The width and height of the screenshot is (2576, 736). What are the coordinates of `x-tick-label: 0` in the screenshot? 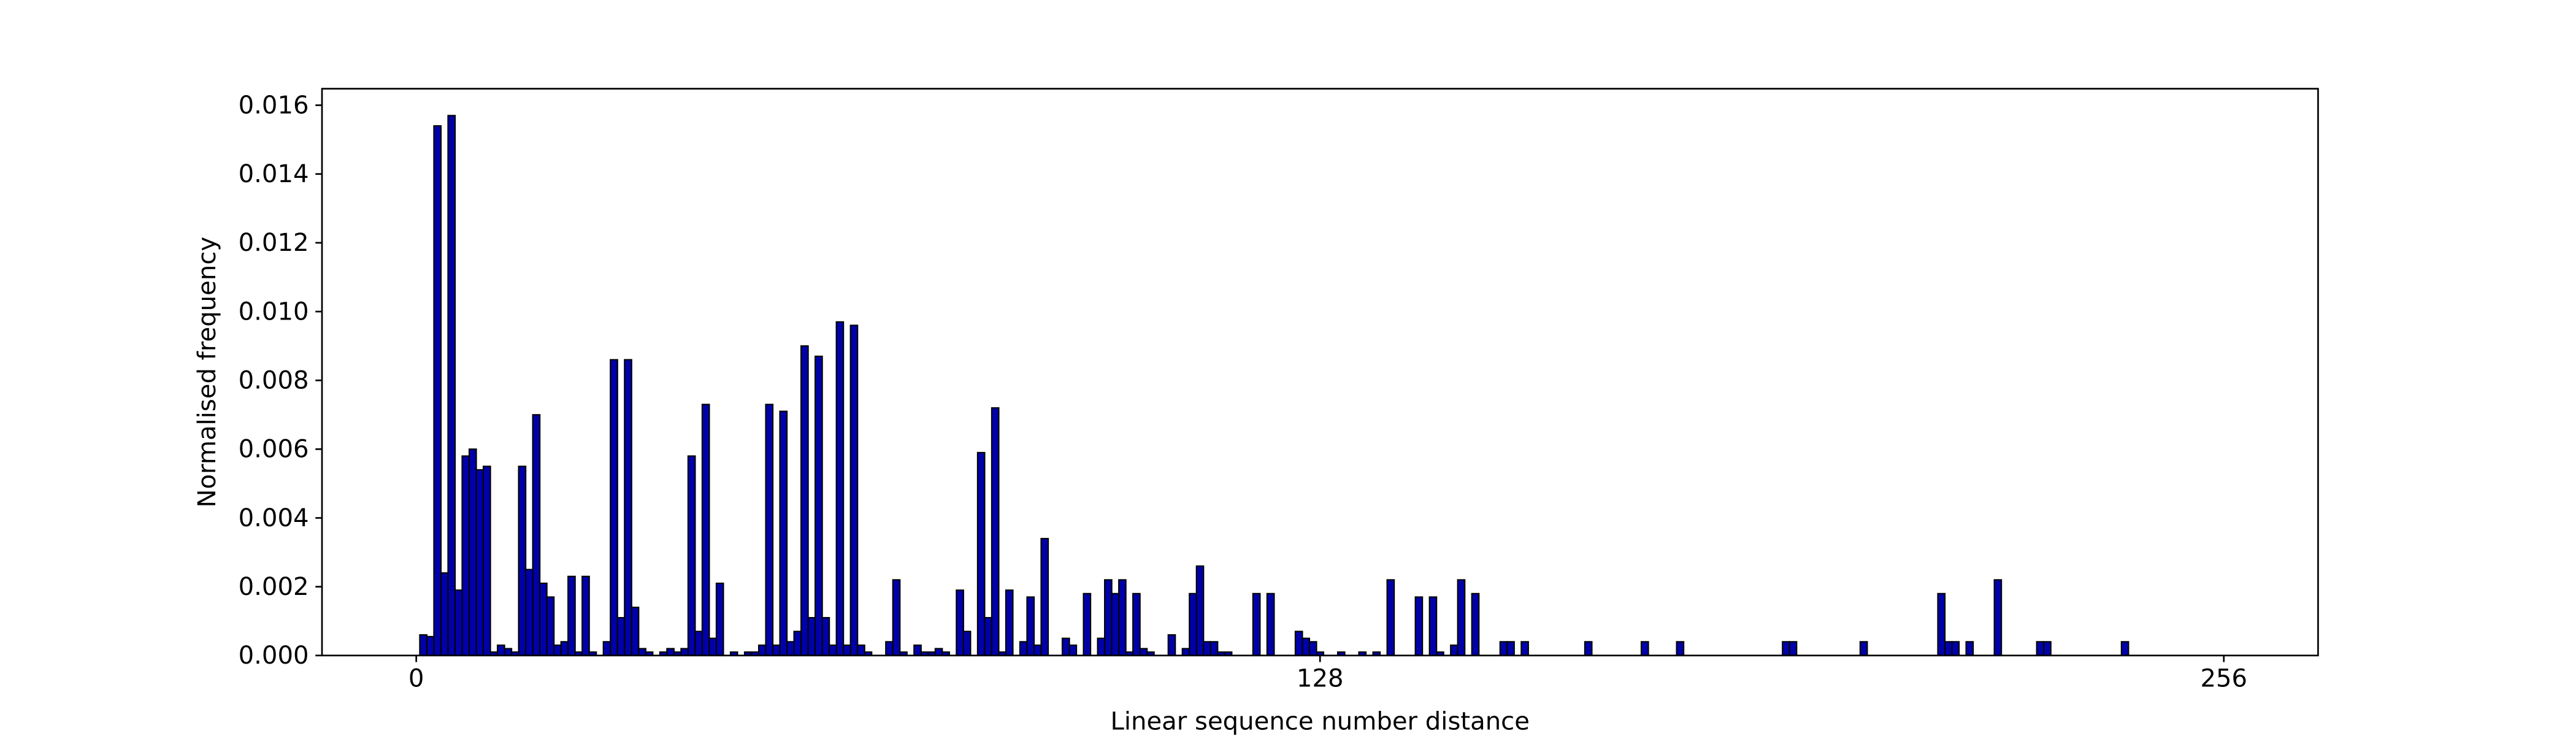 It's located at (416, 679).